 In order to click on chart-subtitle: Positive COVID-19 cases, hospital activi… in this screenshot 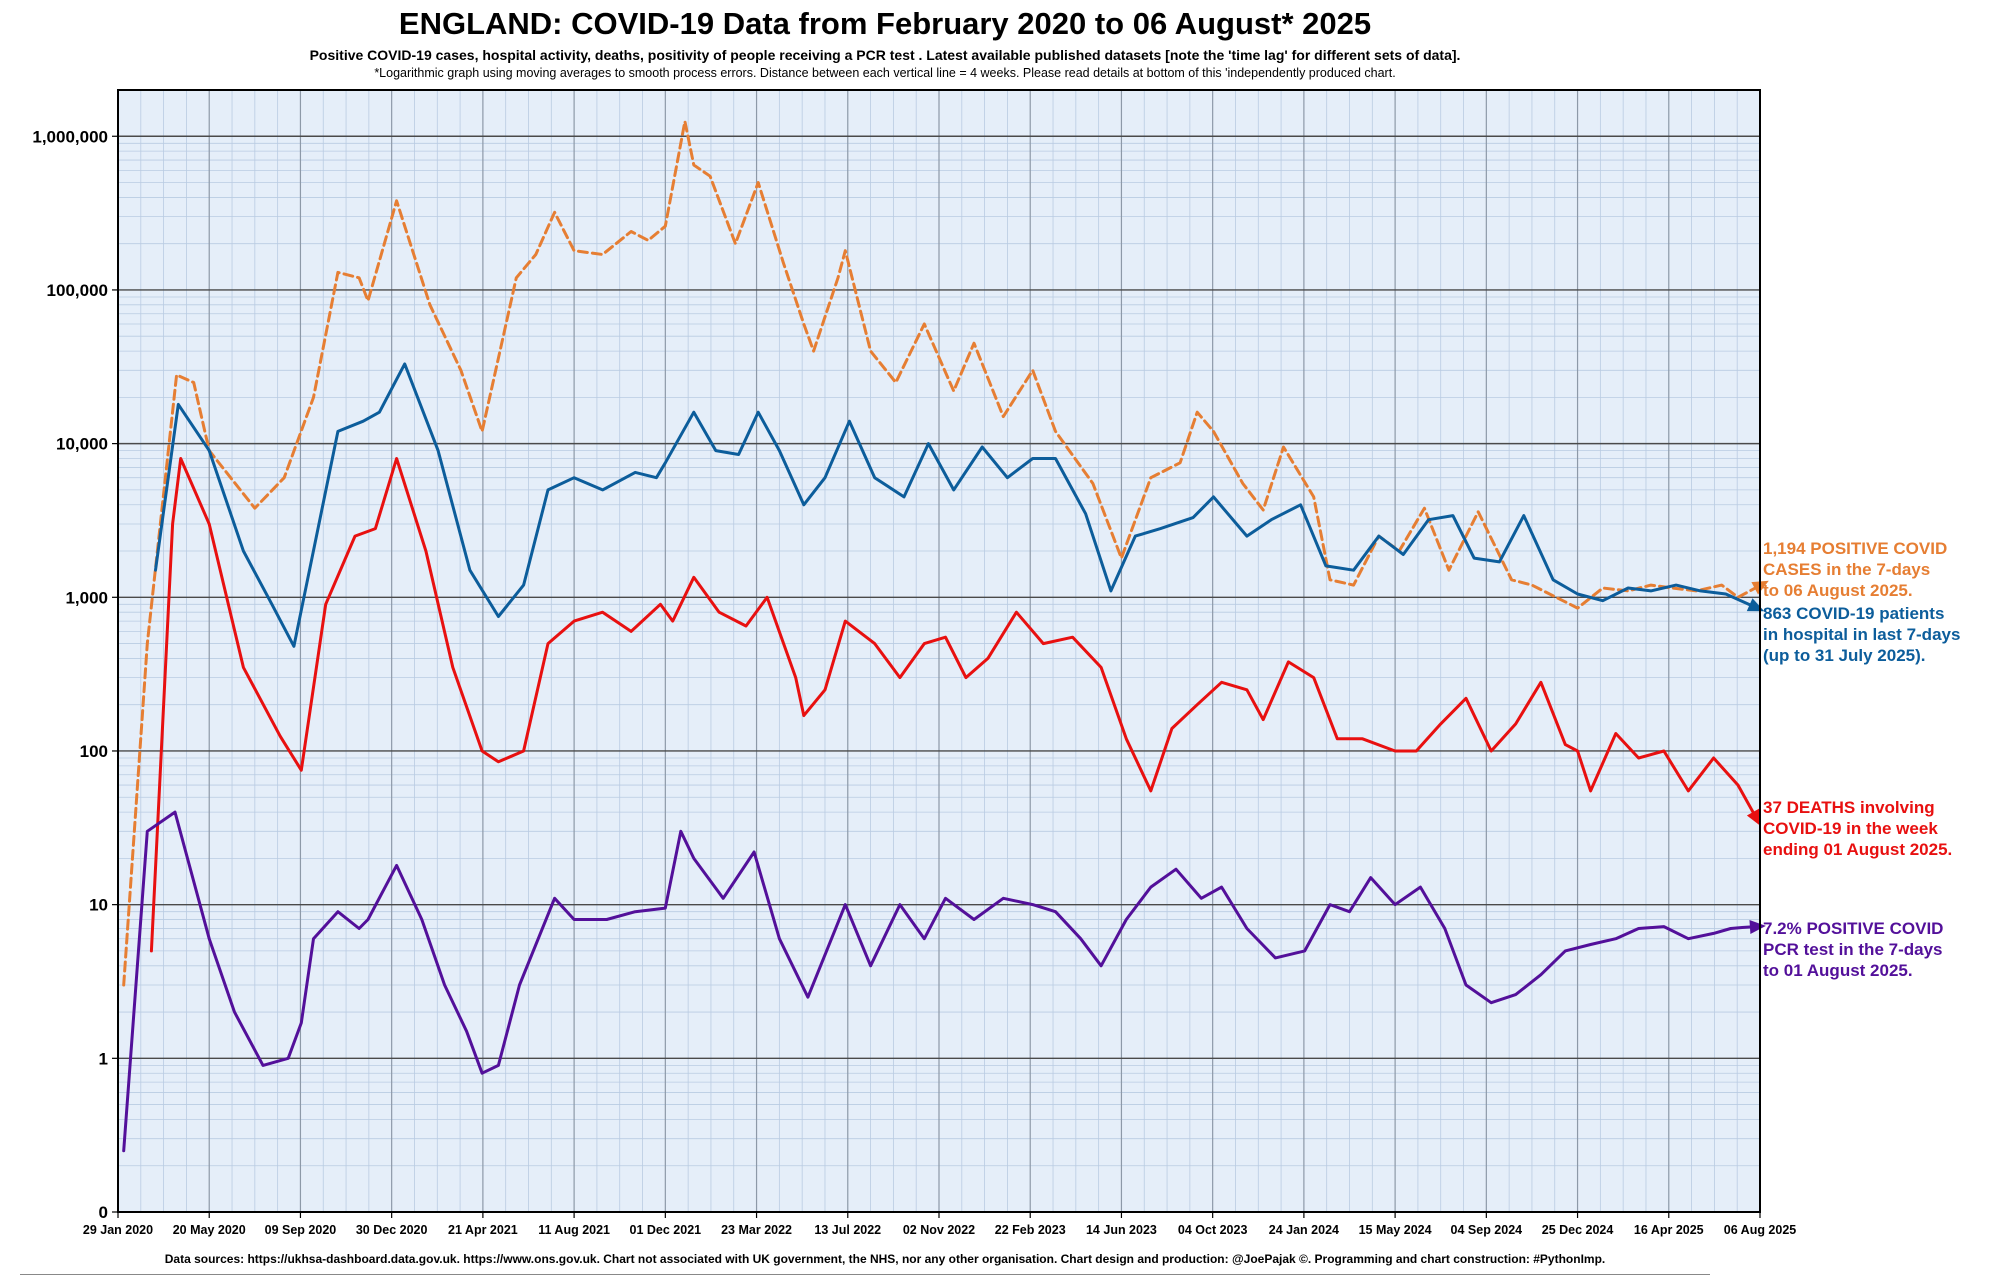, I will do `click(885, 55)`.